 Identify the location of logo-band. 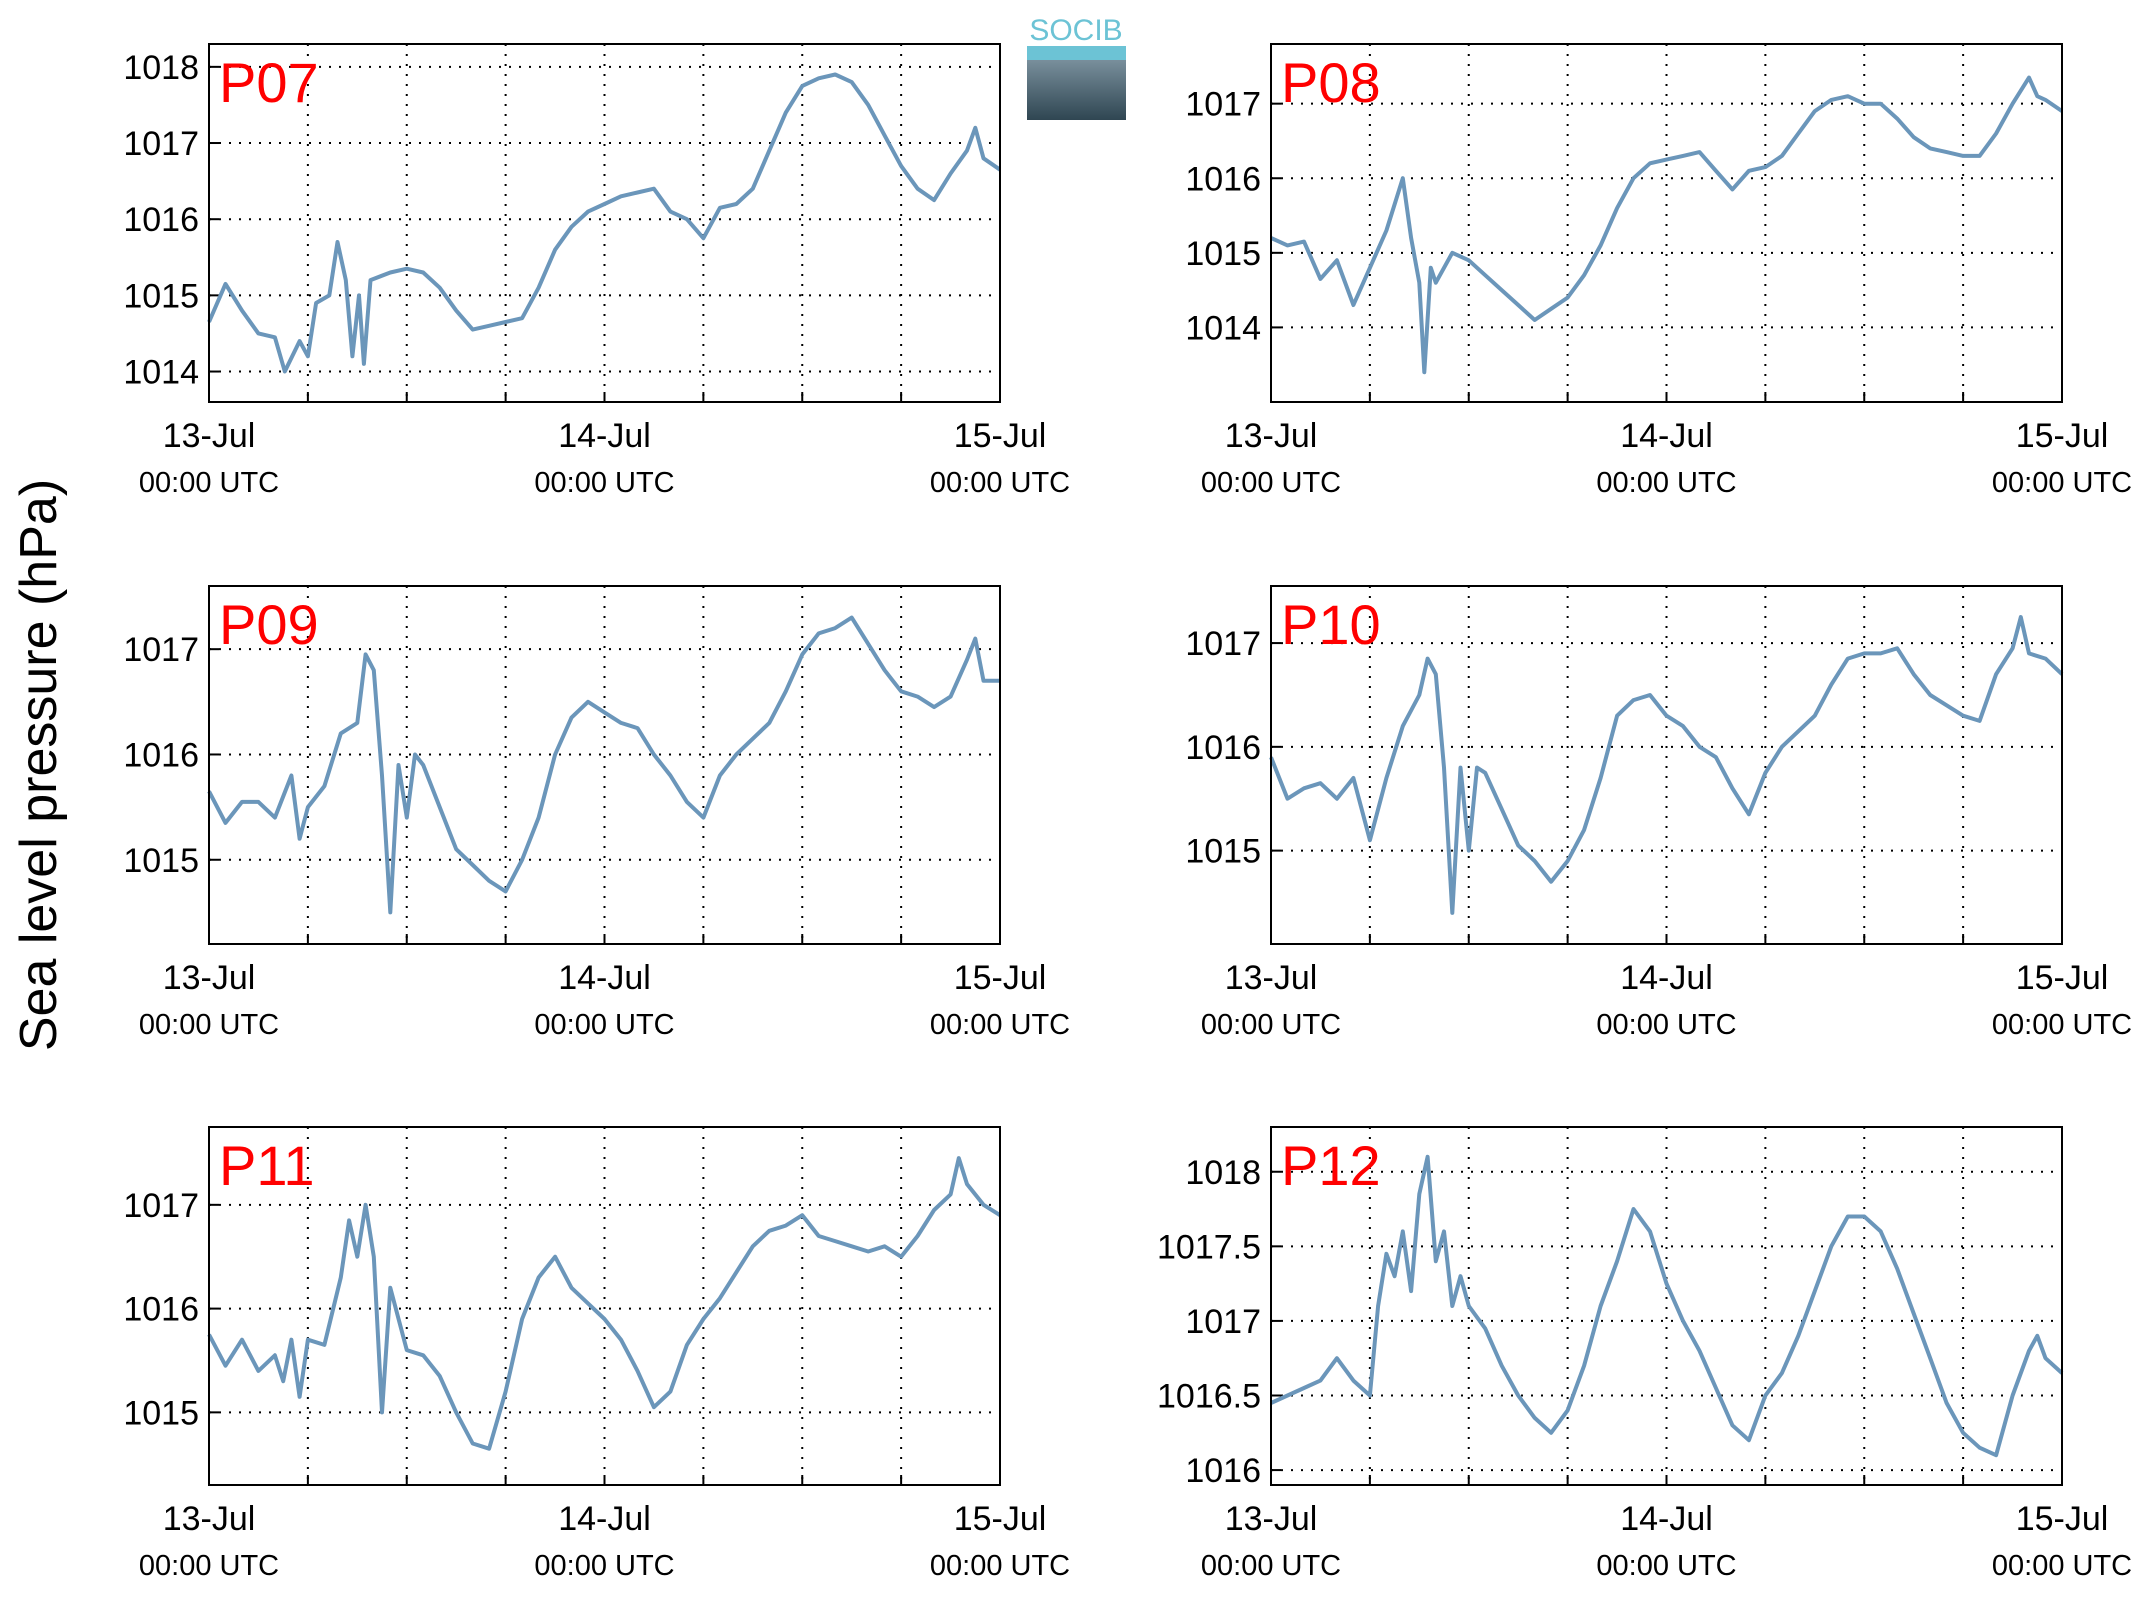
(1076, 53).